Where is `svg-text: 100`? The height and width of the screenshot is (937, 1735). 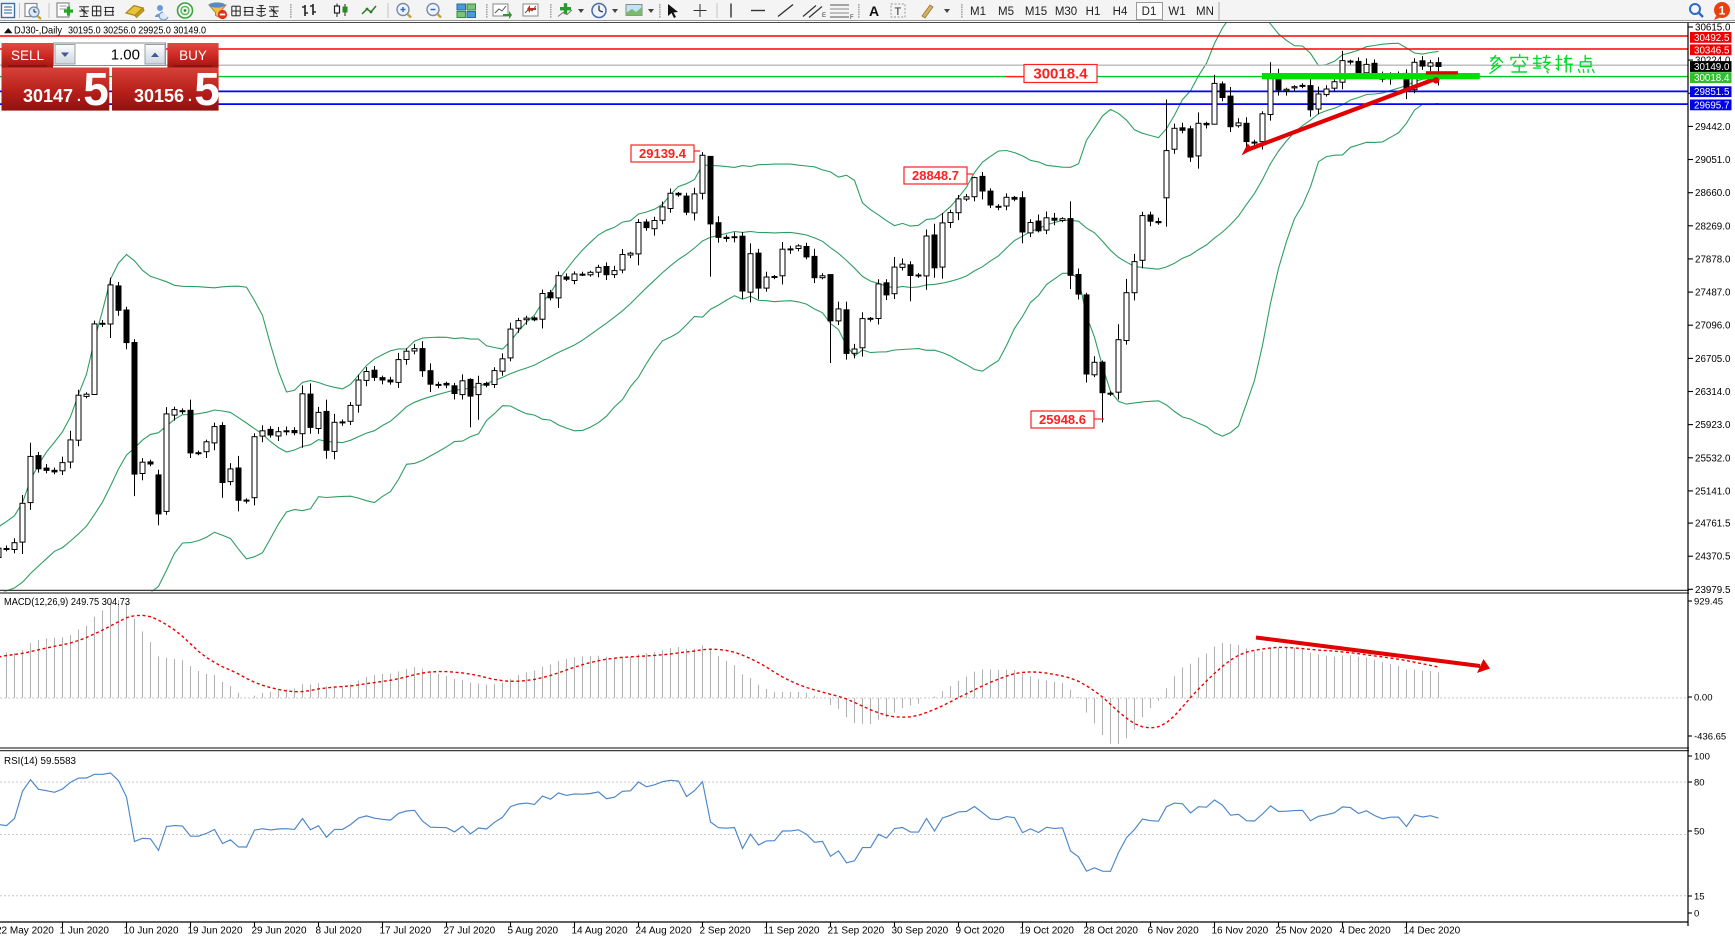
svg-text: 100 is located at coordinates (1702, 757).